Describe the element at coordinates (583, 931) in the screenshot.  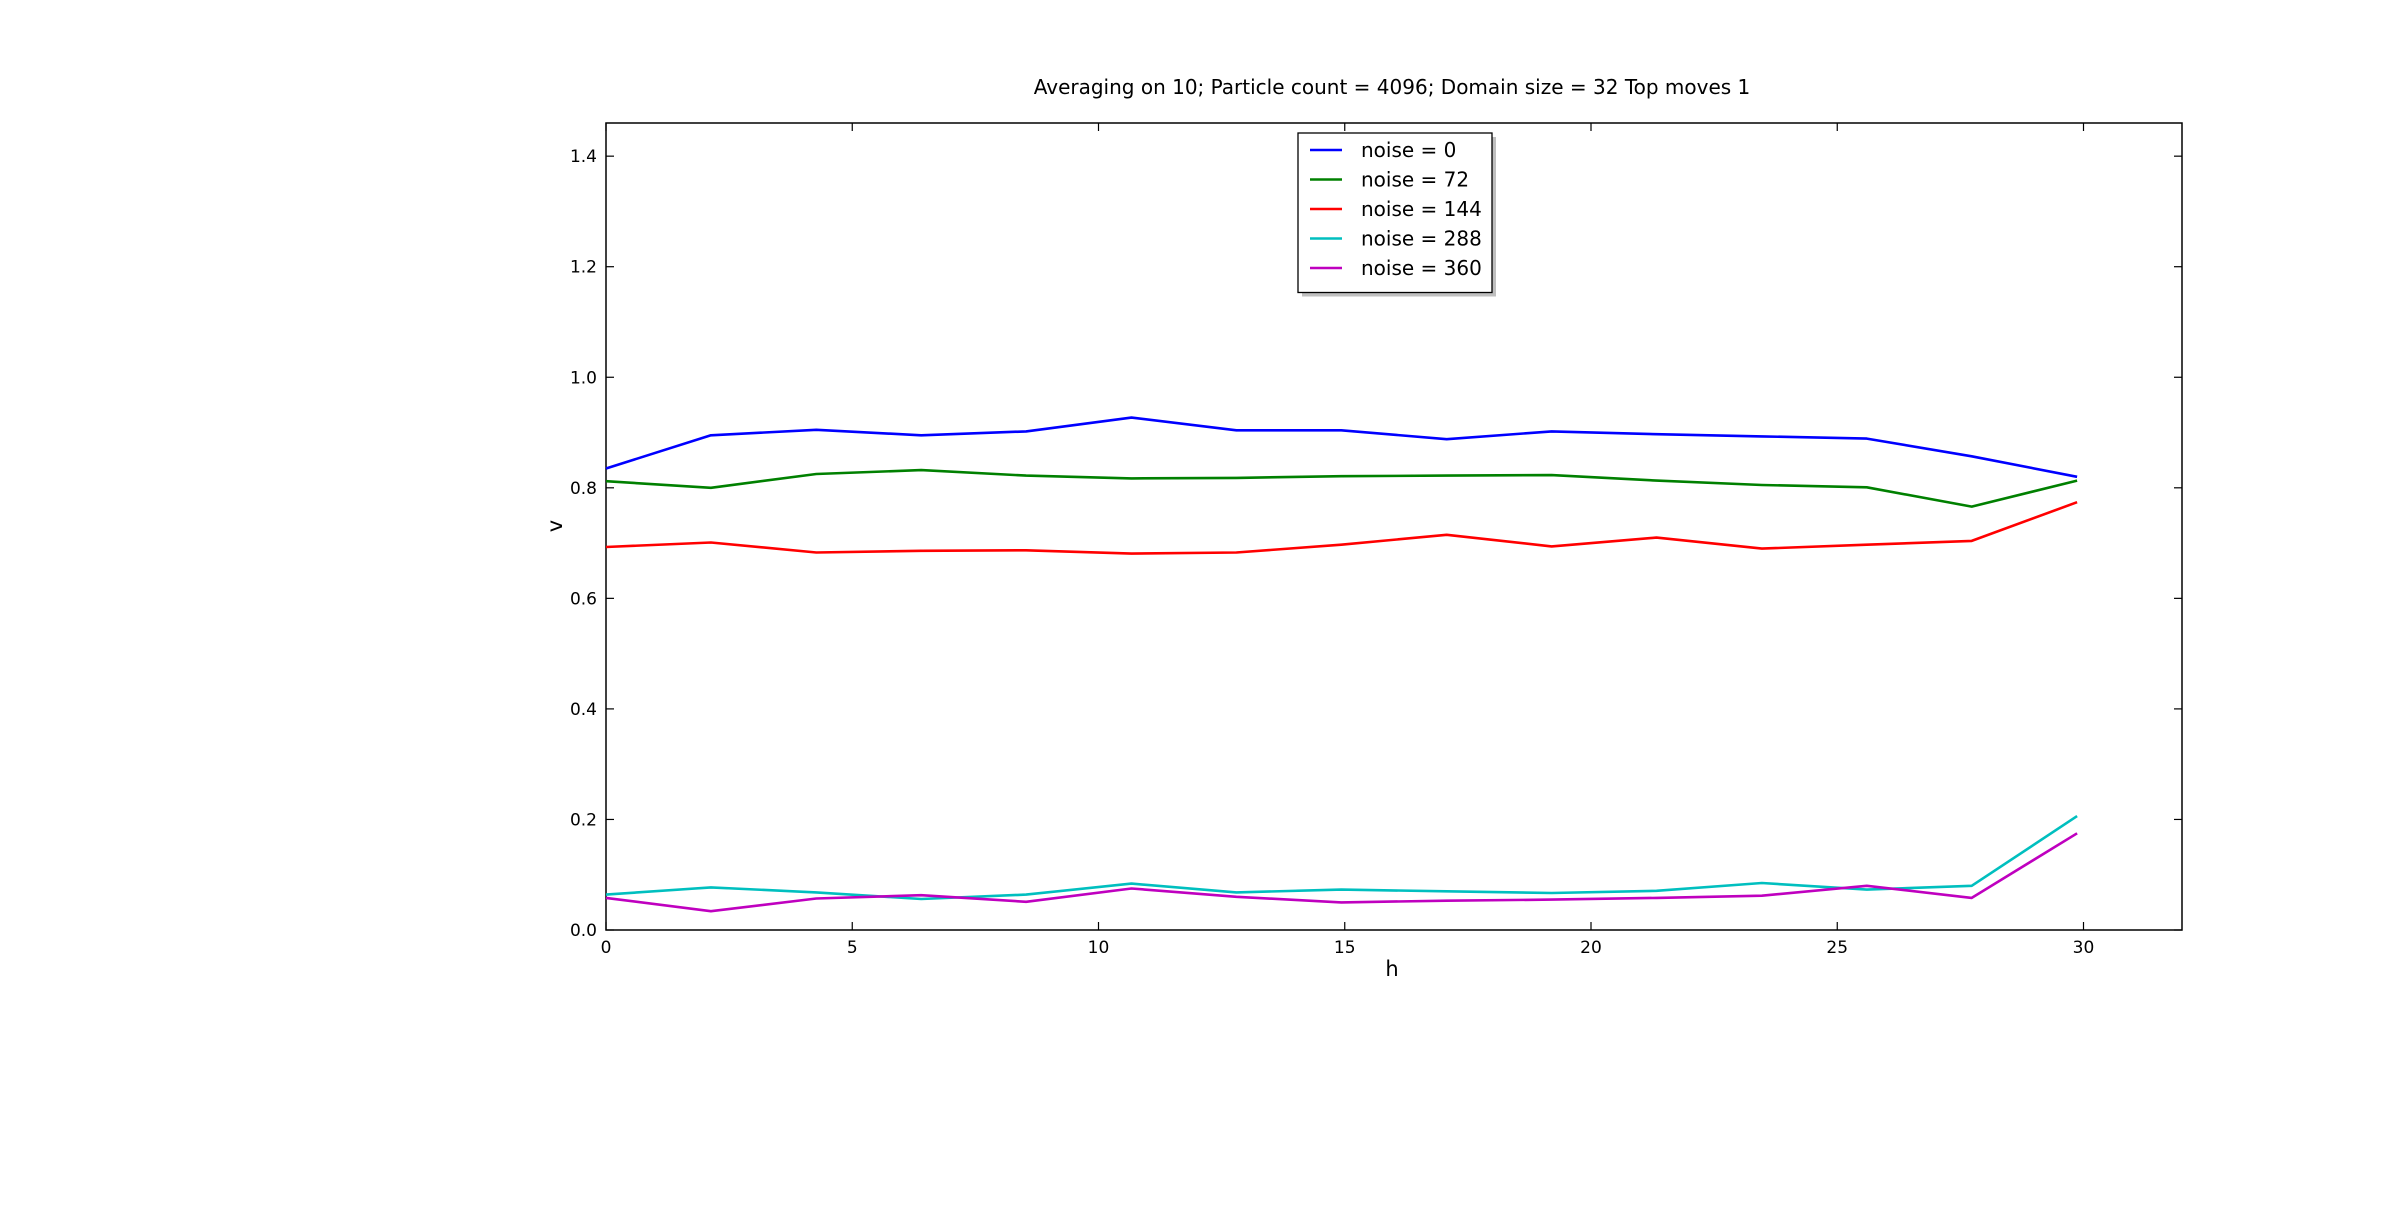
I see `y-tick-label: 0.0` at that location.